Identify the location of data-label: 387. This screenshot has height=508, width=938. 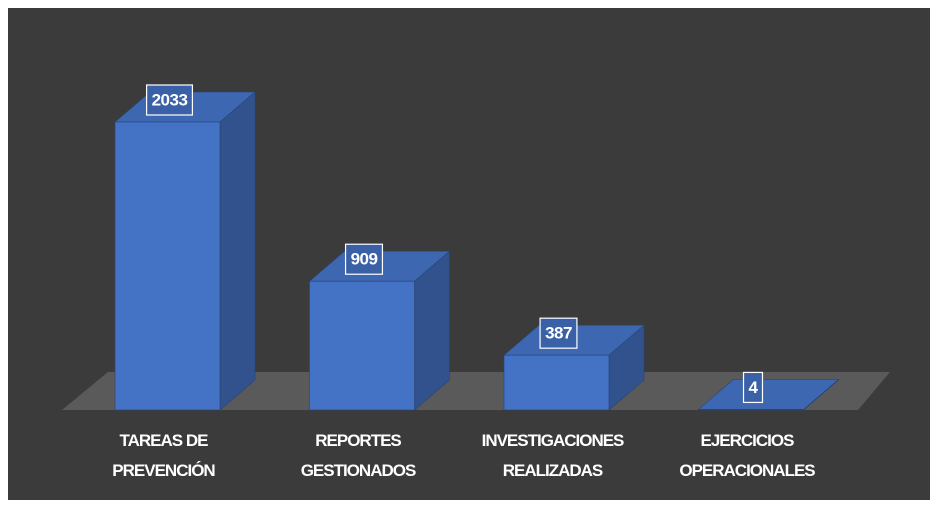
(558, 333).